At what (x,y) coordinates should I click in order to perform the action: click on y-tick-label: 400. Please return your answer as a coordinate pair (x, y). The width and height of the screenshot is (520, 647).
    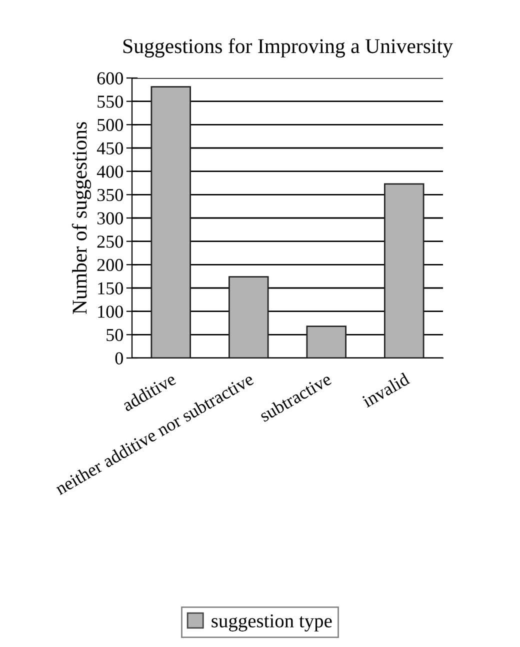
    Looking at the image, I should click on (109, 172).